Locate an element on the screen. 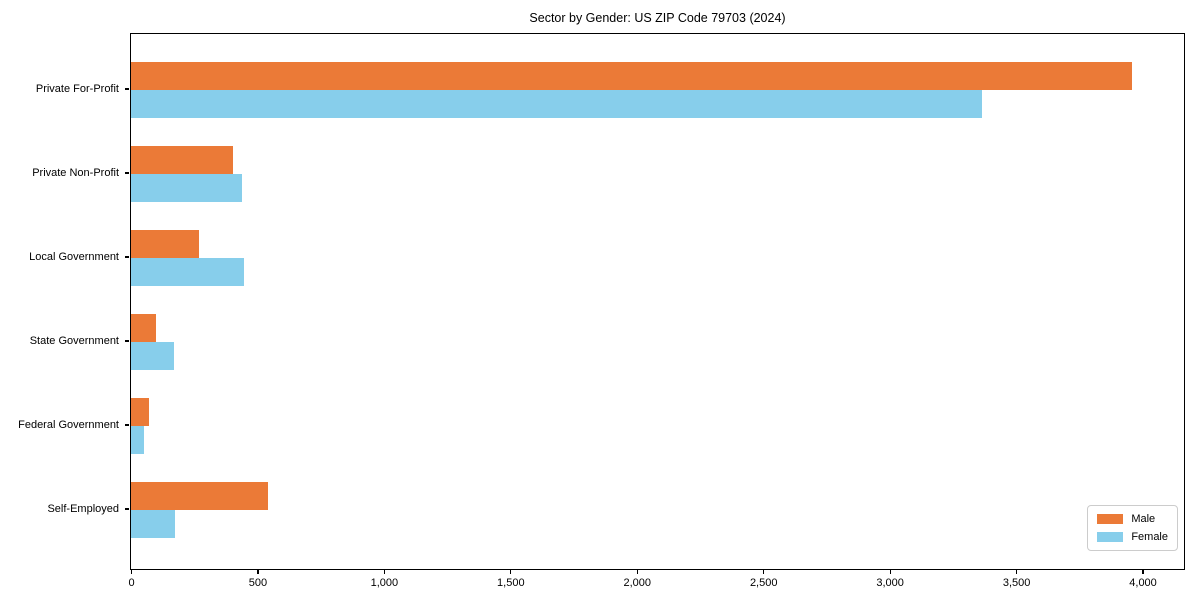 The image size is (1200, 600). y-axis-label-2: Private Non-Profit is located at coordinates (75, 173).